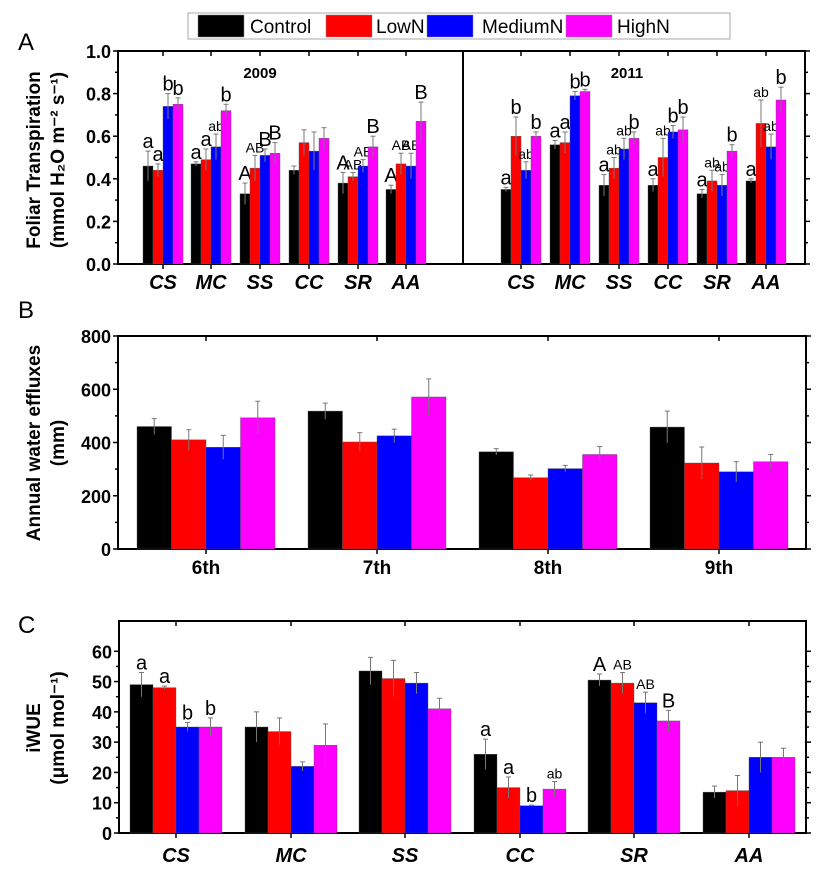  I want to click on y-tick-label: 600, so click(96, 390).